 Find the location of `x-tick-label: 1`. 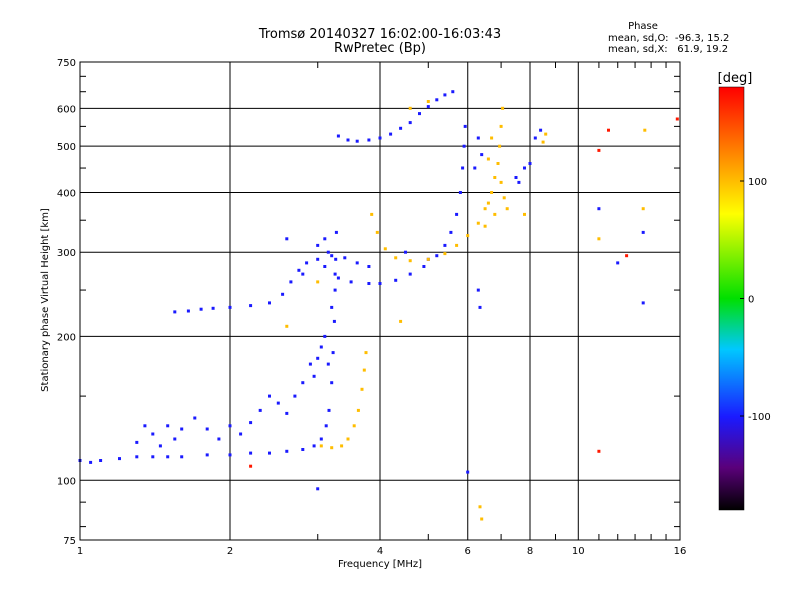

x-tick-label: 1 is located at coordinates (80, 551).